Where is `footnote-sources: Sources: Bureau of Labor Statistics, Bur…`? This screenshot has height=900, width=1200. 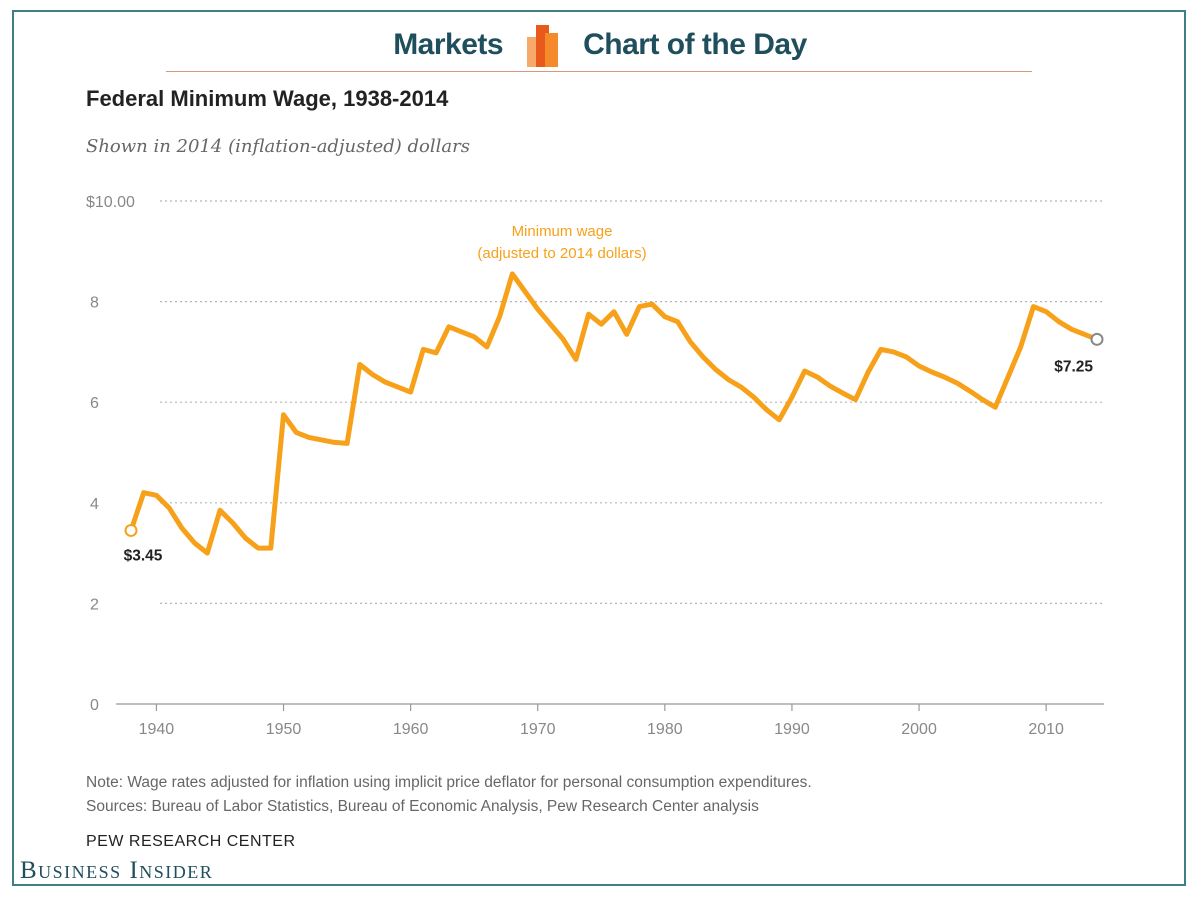
footnote-sources: Sources: Bureau of Labor Statistics, Bur… is located at coordinates (422, 806).